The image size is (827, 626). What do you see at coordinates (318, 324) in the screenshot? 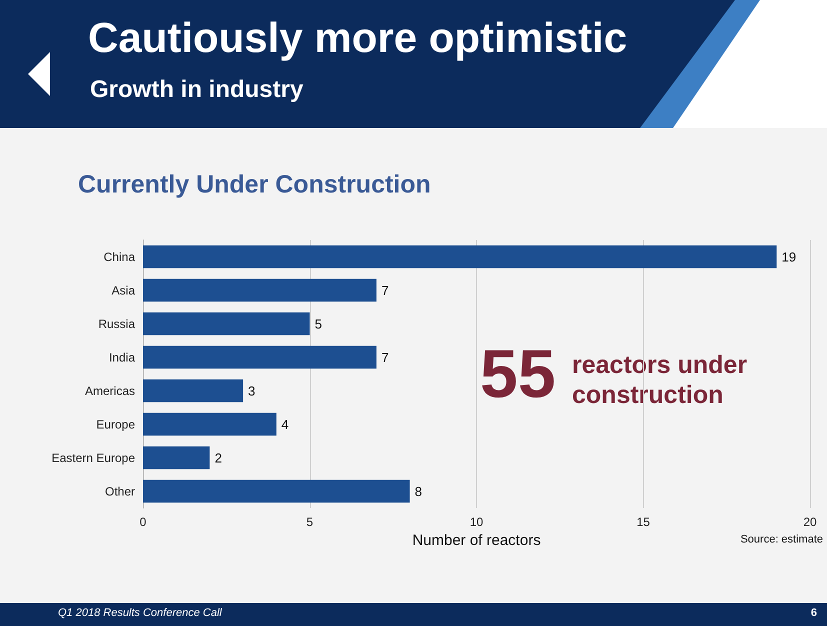
I see `data-label: 5` at bounding box center [318, 324].